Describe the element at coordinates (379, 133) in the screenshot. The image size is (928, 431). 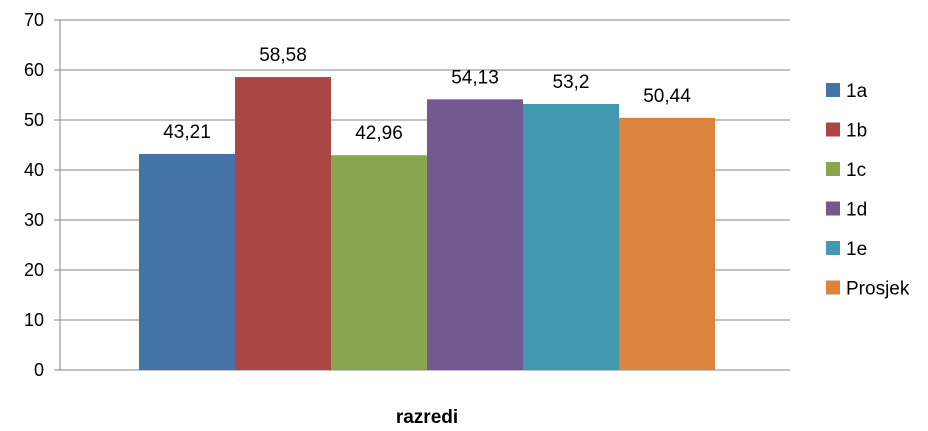
I see `data-label-1c: 42,96` at that location.